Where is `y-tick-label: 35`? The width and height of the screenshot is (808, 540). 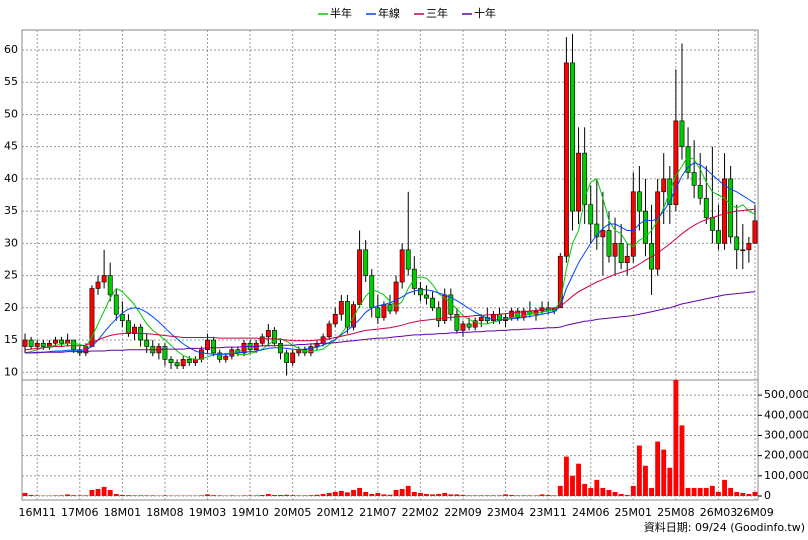
y-tick-label: 35 is located at coordinates (11, 210).